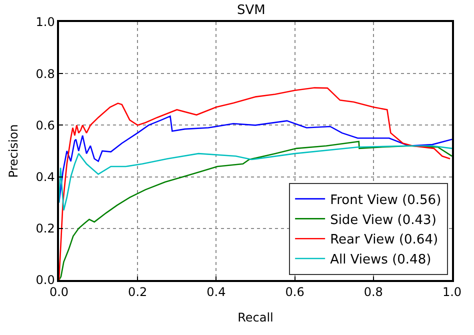 The image size is (474, 335). I want to click on y-tick-label: 0.2, so click(45, 229).